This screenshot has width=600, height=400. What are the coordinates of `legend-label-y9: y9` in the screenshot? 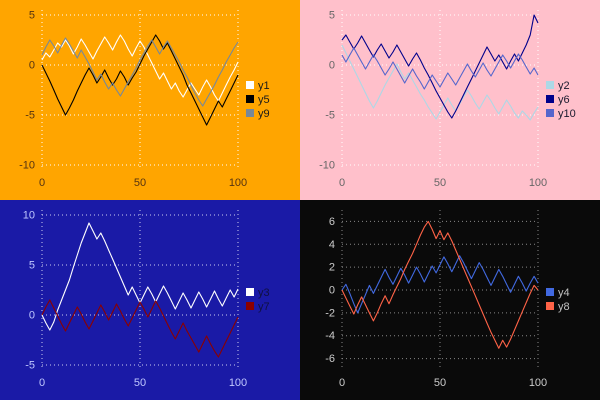 It's located at (264, 114).